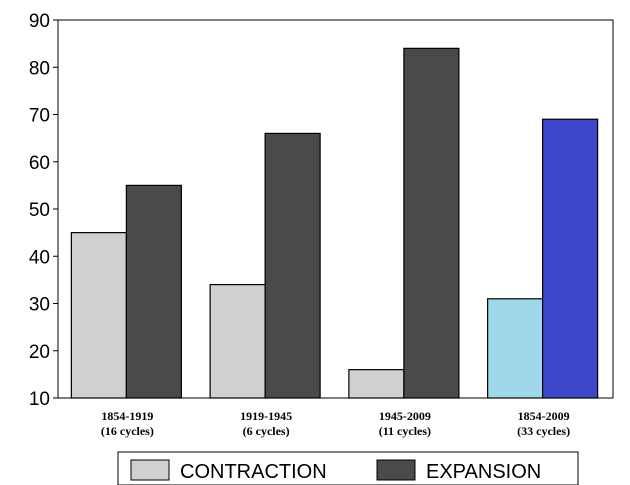 The image size is (630, 485). What do you see at coordinates (543, 431) in the screenshot?
I see `x-category-sublabel: (33 cycles)` at bounding box center [543, 431].